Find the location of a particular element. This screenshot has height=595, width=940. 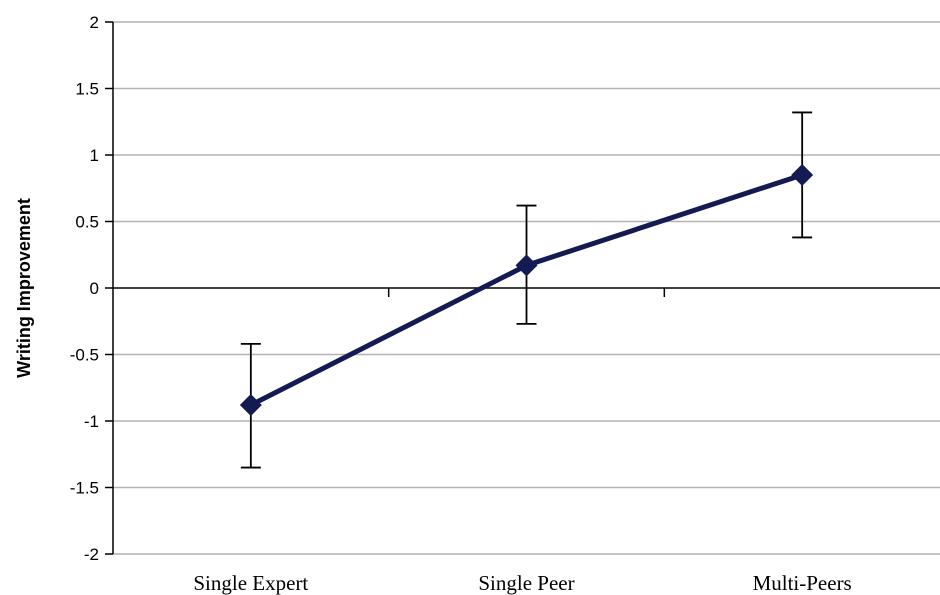

y-tick-label: 1.5 is located at coordinates (87, 89).